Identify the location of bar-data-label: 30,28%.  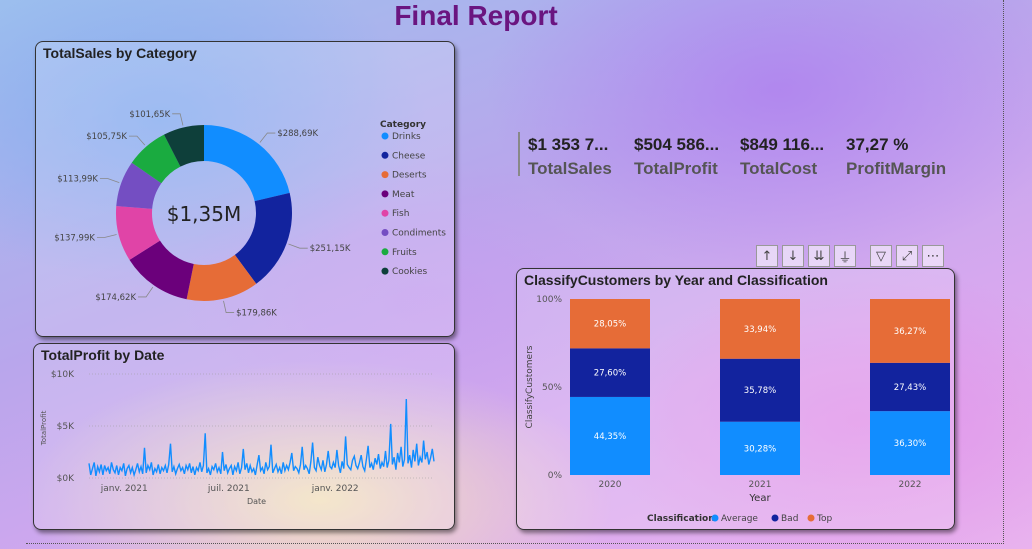
(760, 449).